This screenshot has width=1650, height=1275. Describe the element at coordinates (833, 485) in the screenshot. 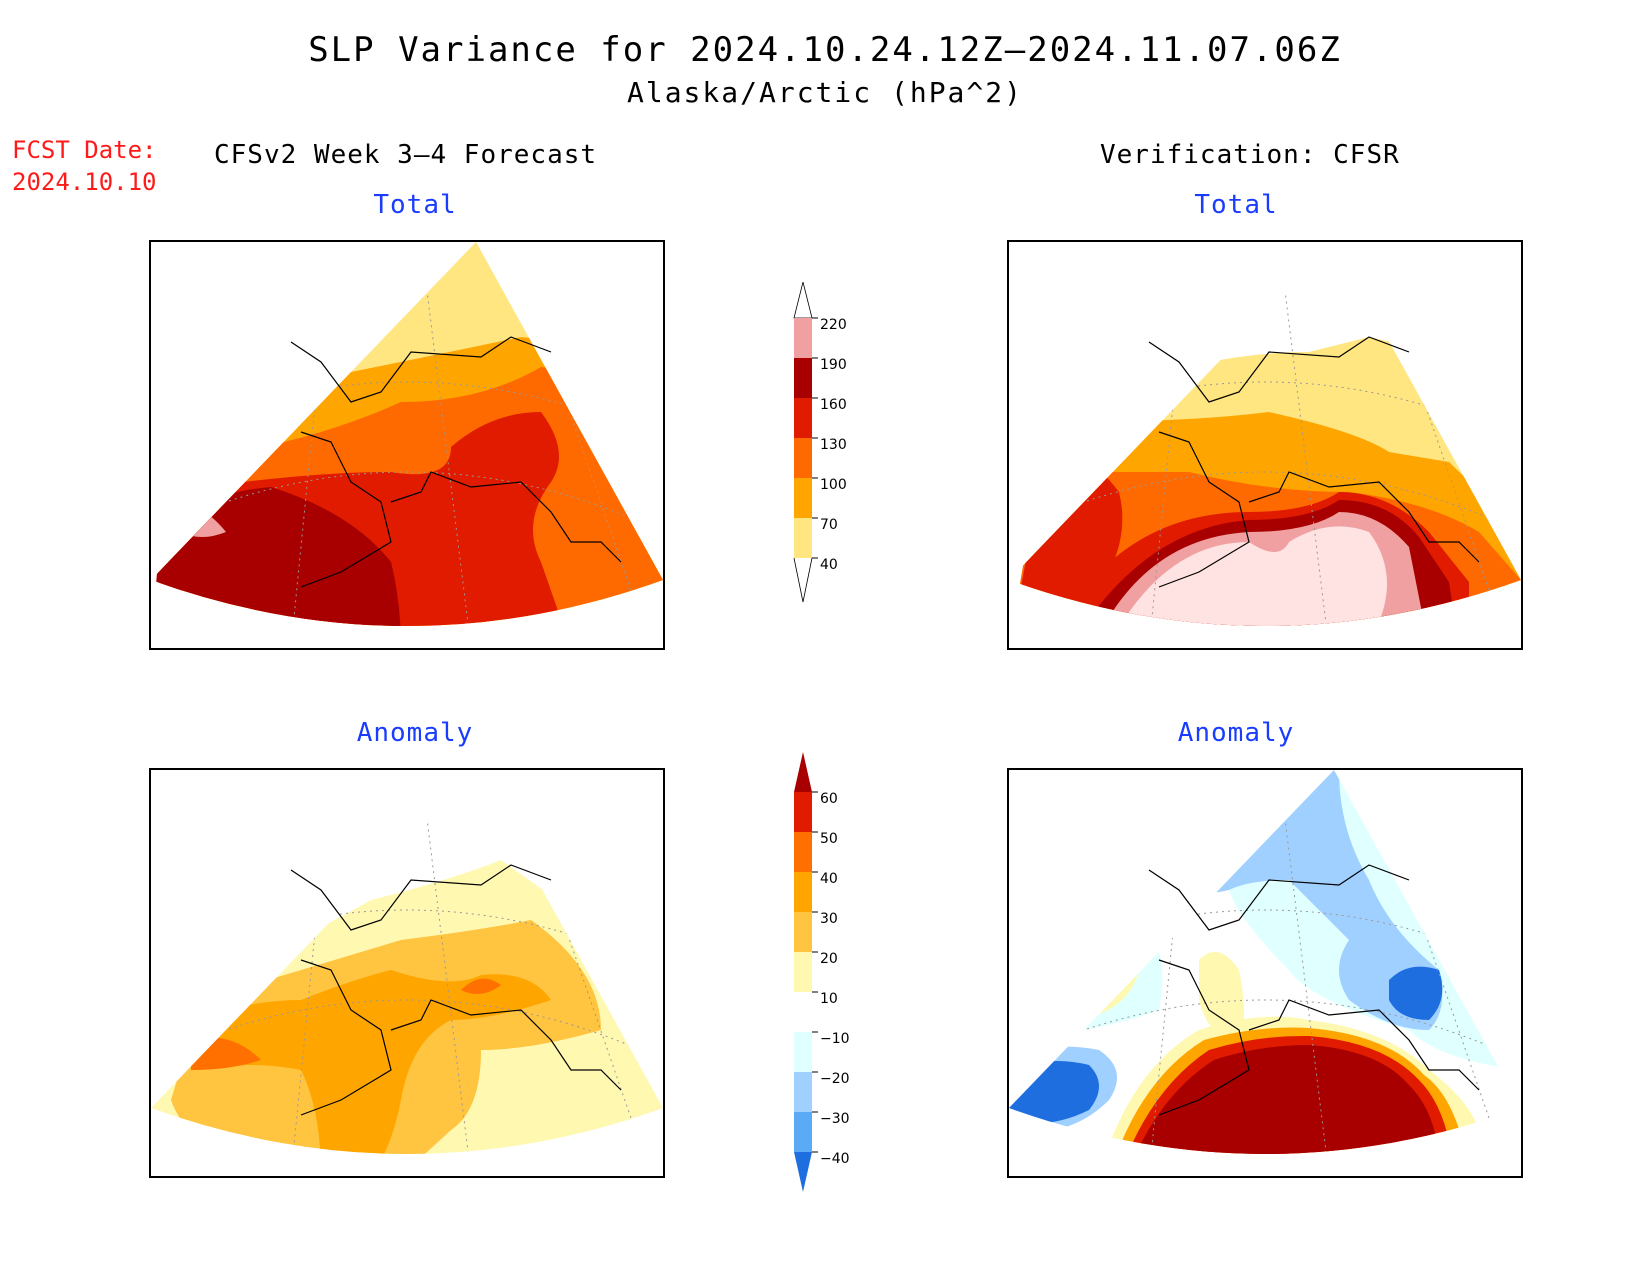

I see `total-tick-label: 100` at that location.